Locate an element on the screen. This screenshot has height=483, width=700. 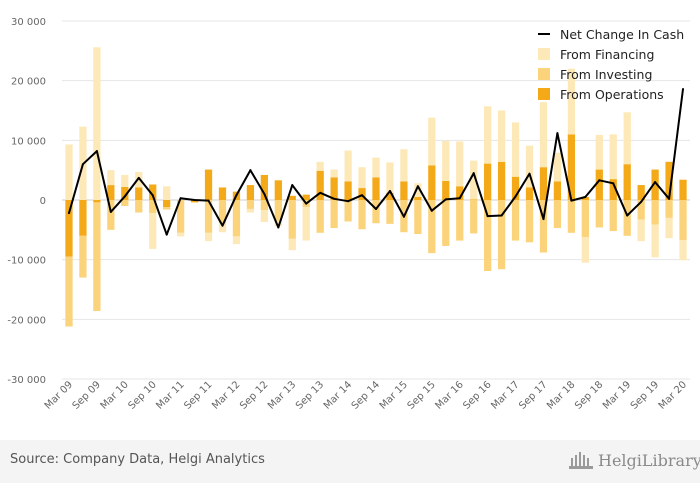
legend-item-net-change: Net Change In Cash is located at coordinates (618, 34).